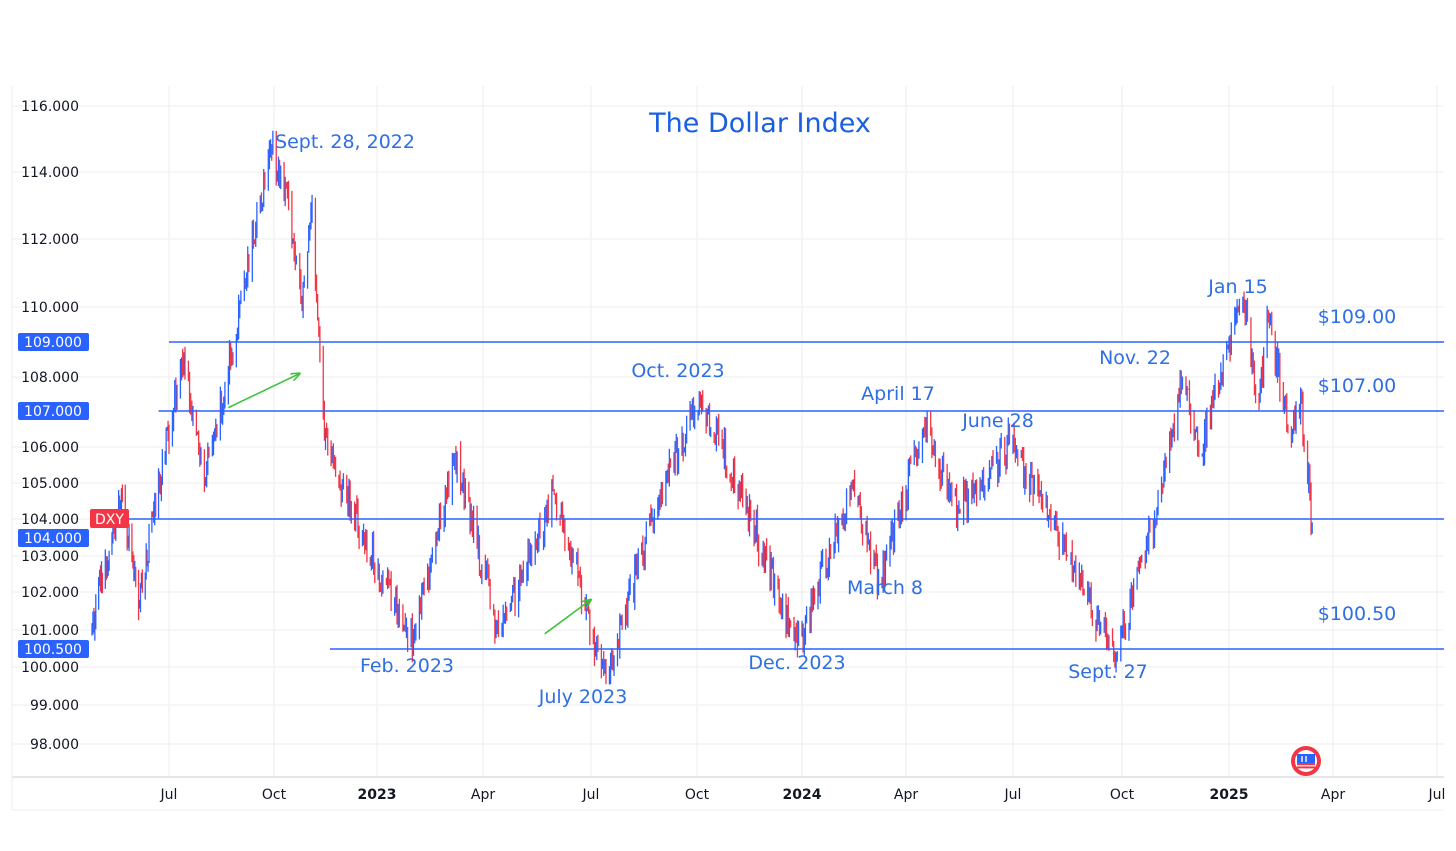 This screenshot has width=1456, height=851. What do you see at coordinates (1135, 358) in the screenshot?
I see `annotation-label: Nov. 22` at bounding box center [1135, 358].